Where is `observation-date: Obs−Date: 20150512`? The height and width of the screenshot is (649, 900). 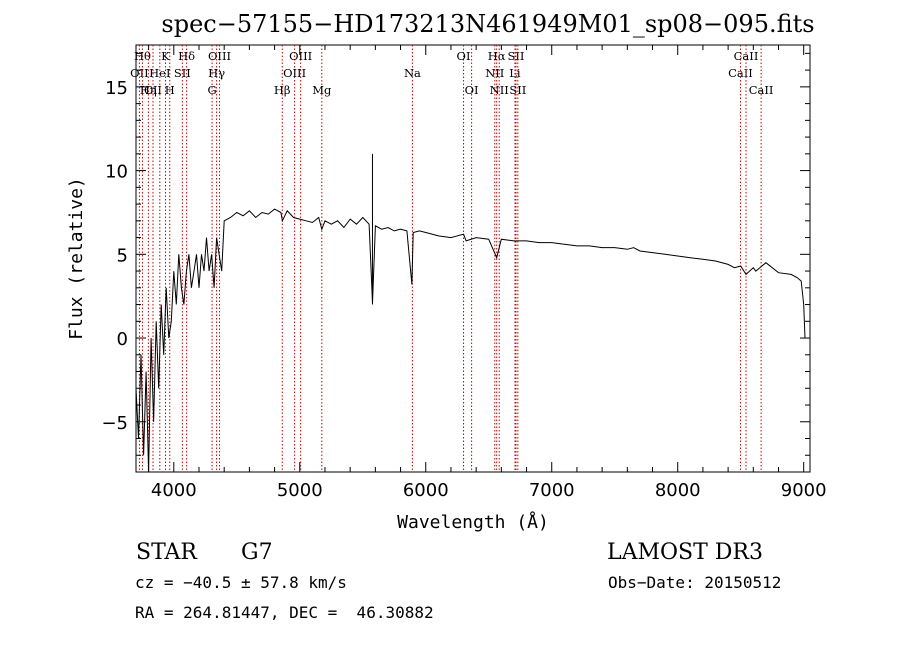
observation-date: Obs−Date: 20150512 is located at coordinates (695, 582).